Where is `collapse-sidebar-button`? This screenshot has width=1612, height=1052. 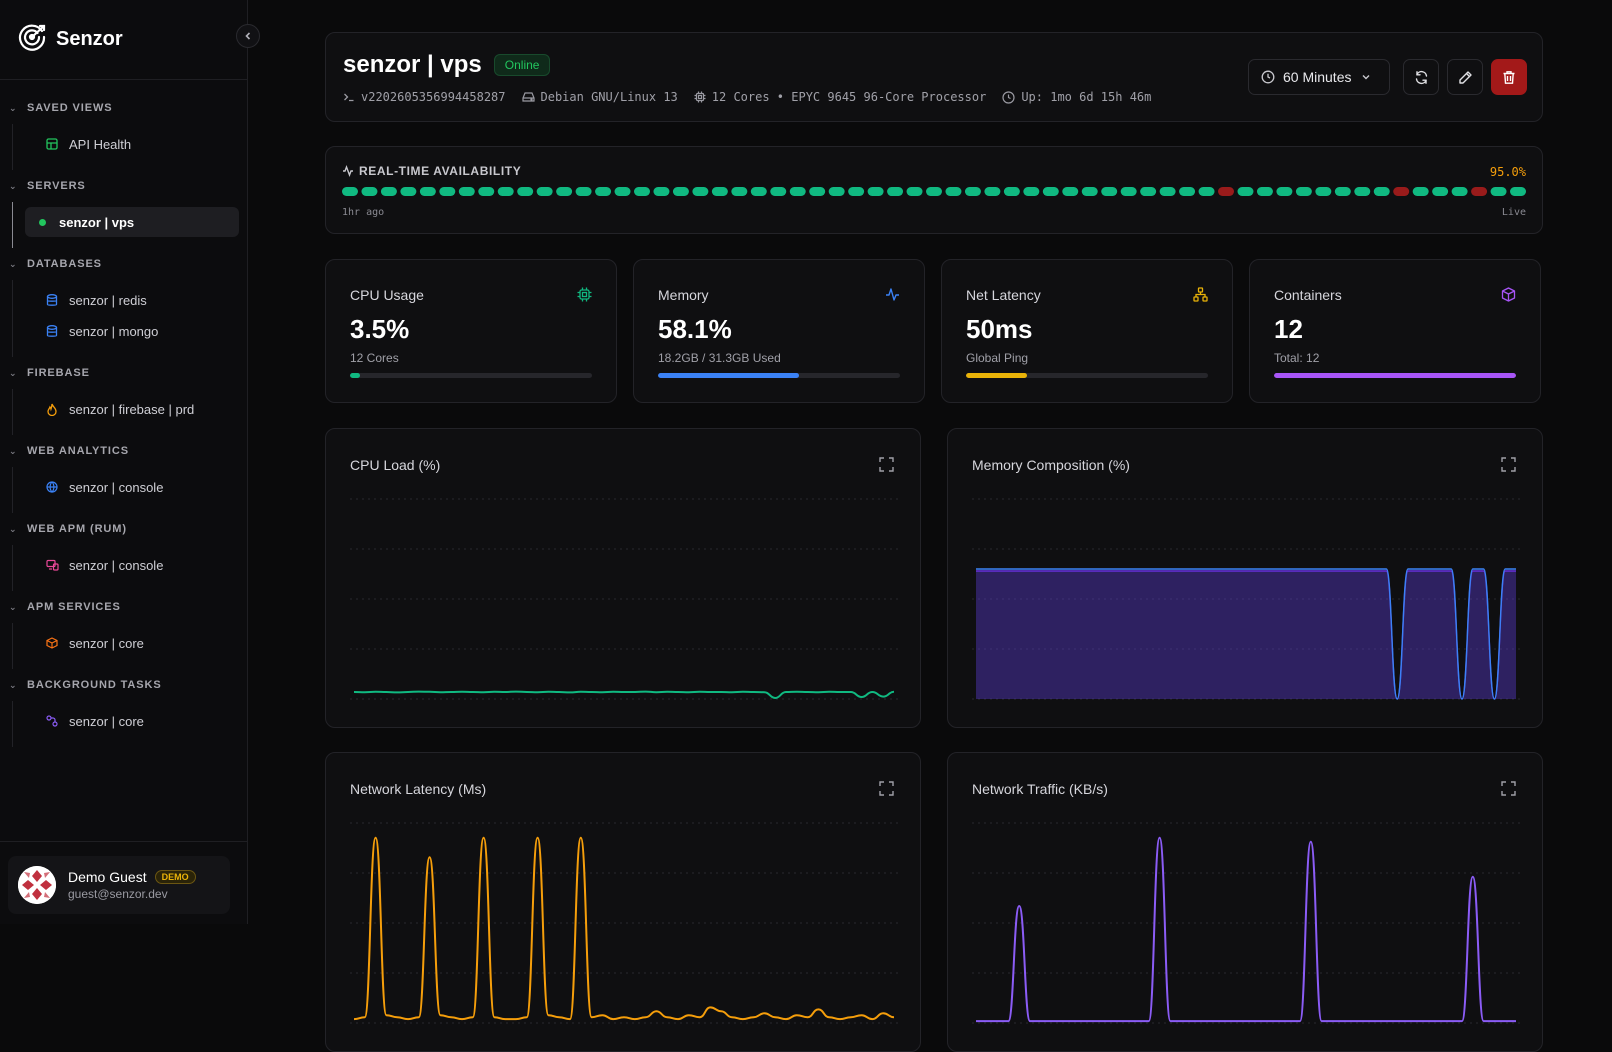
collapse-sidebar-button is located at coordinates (248, 36).